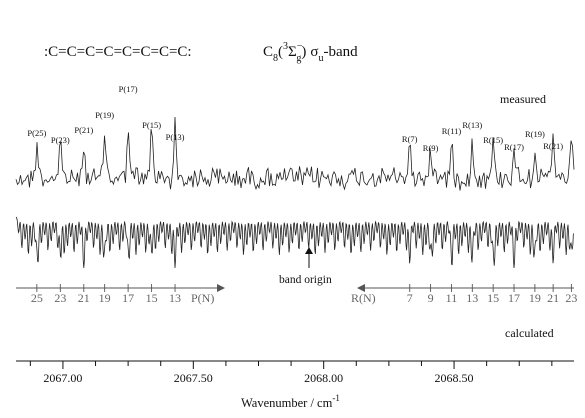  Describe the element at coordinates (105, 298) in the screenshot. I see `p-tick-label-19: 19` at that location.